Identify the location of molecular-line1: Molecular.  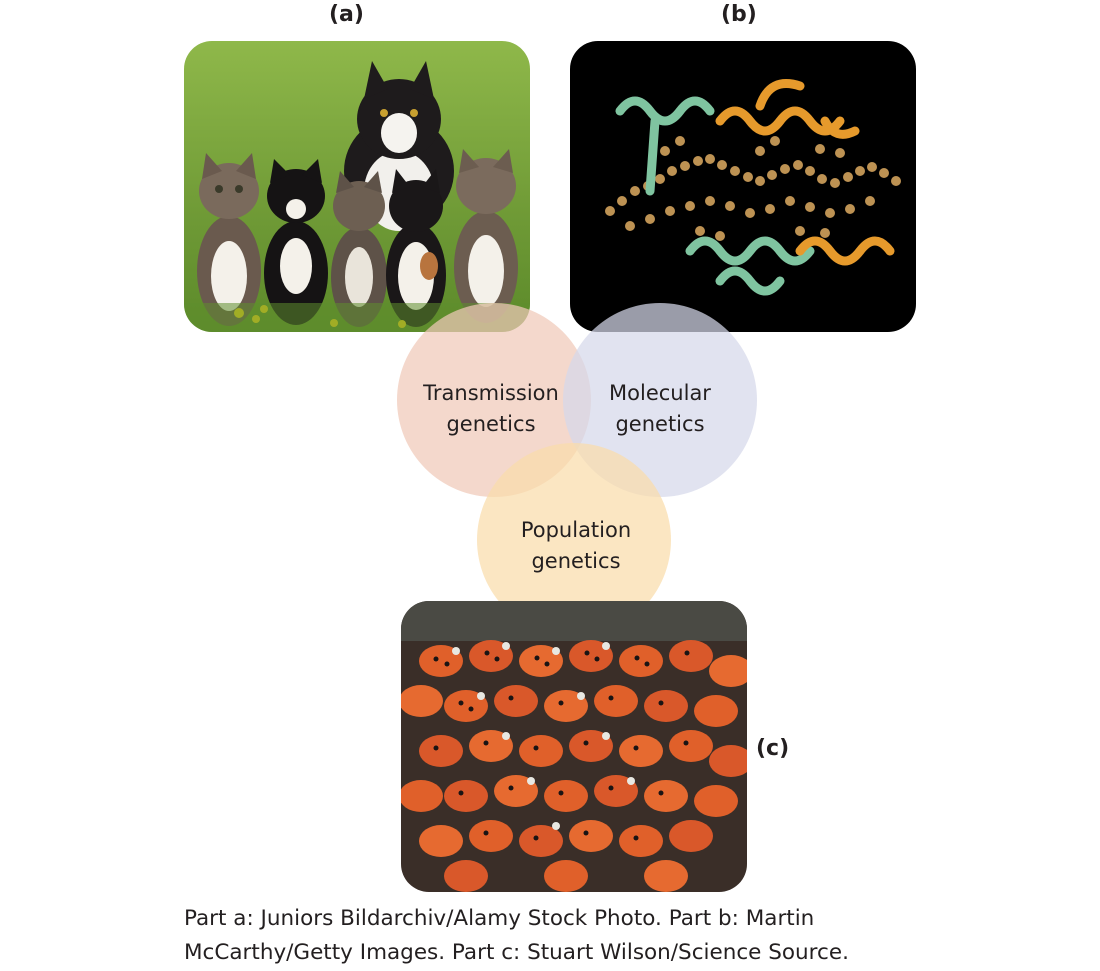
(660, 393).